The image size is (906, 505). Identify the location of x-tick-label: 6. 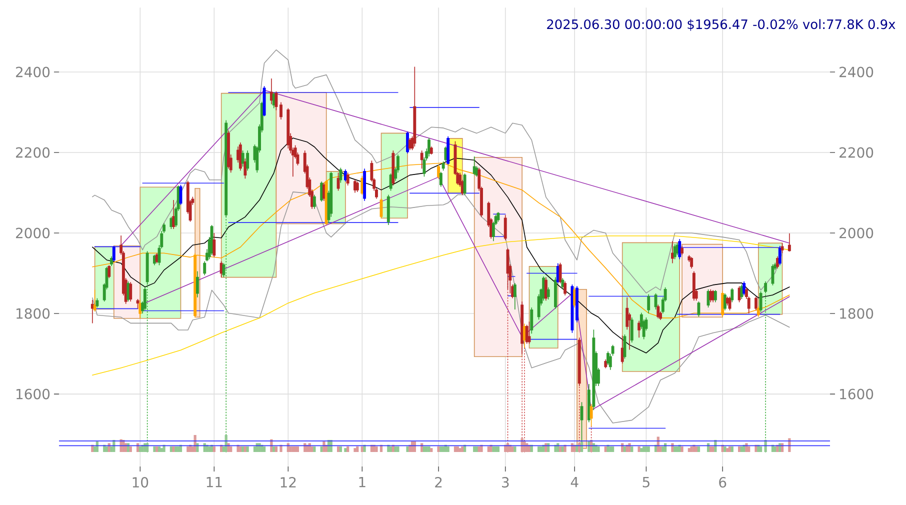
(722, 482).